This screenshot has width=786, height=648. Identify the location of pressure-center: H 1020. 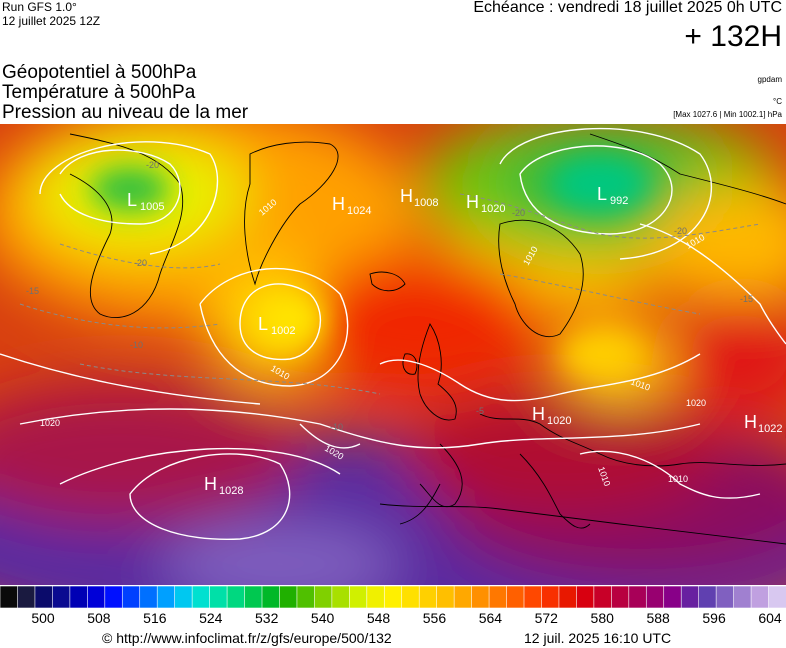
(485, 203).